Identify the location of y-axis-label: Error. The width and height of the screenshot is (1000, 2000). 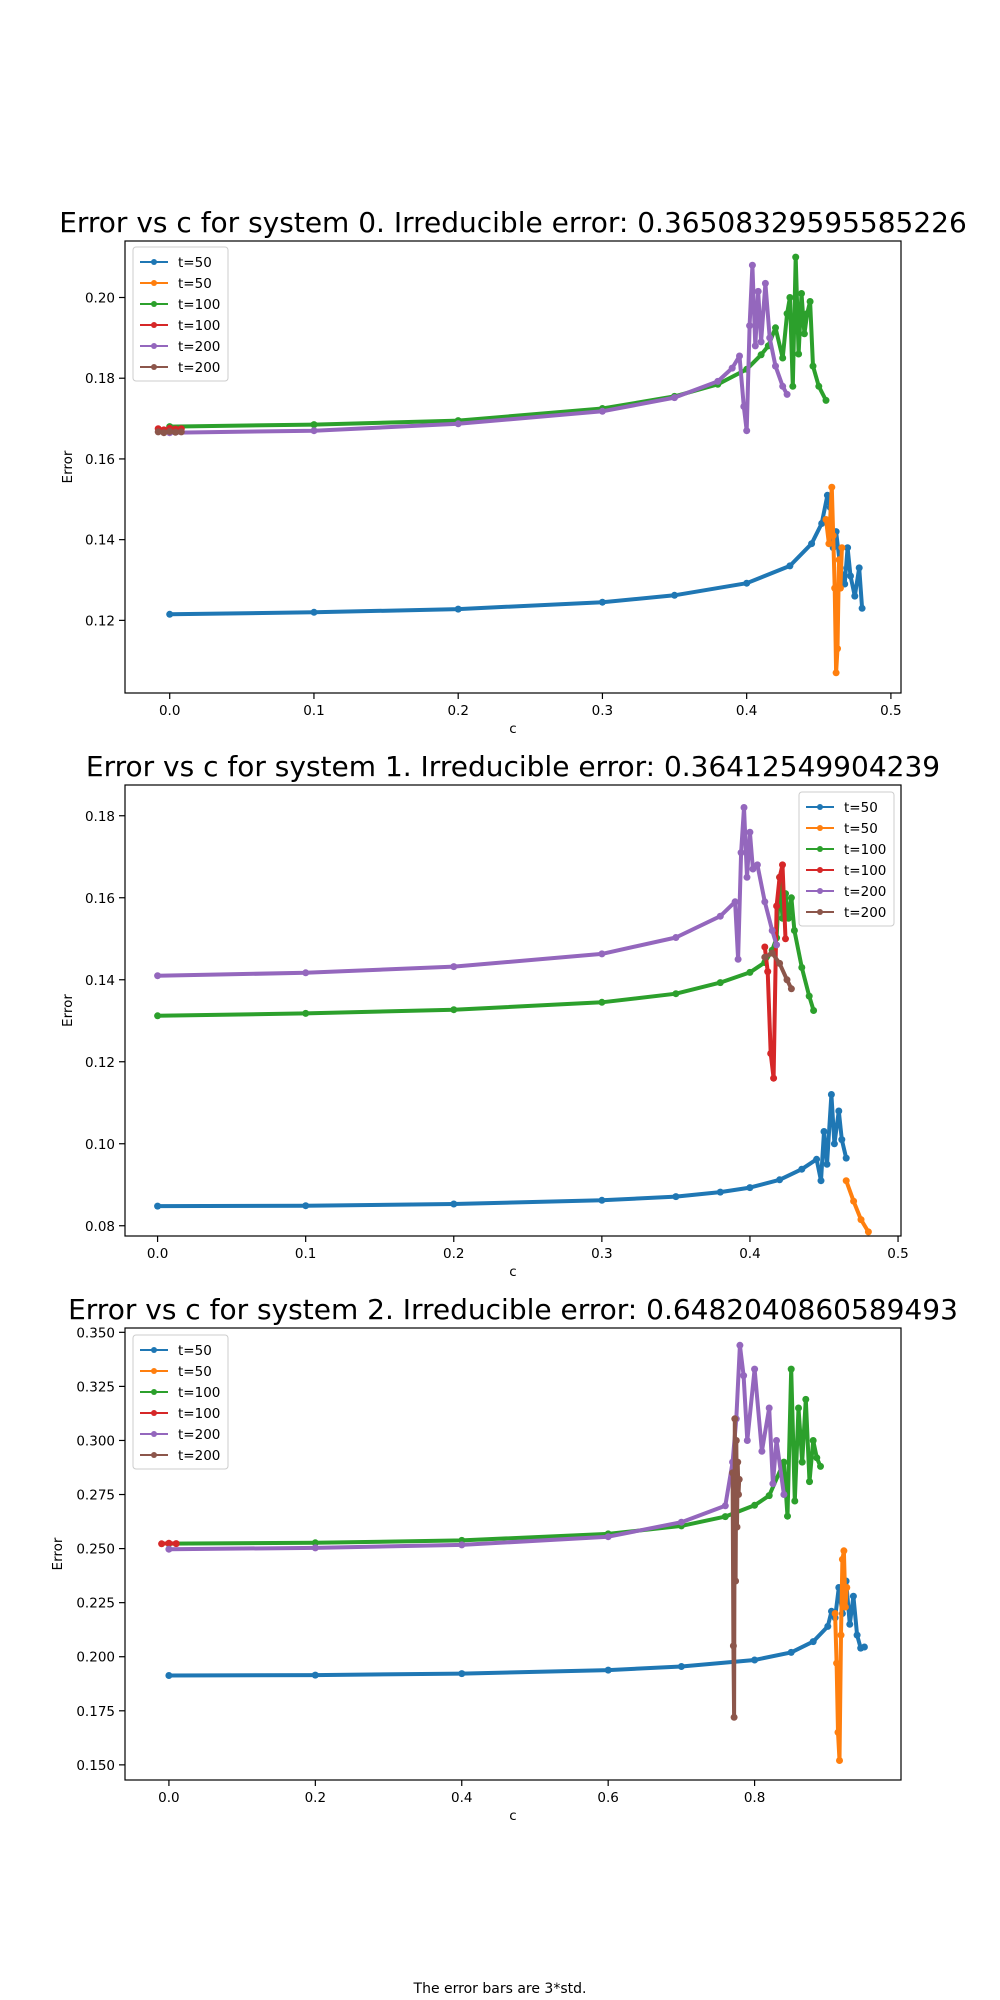
(68, 1010).